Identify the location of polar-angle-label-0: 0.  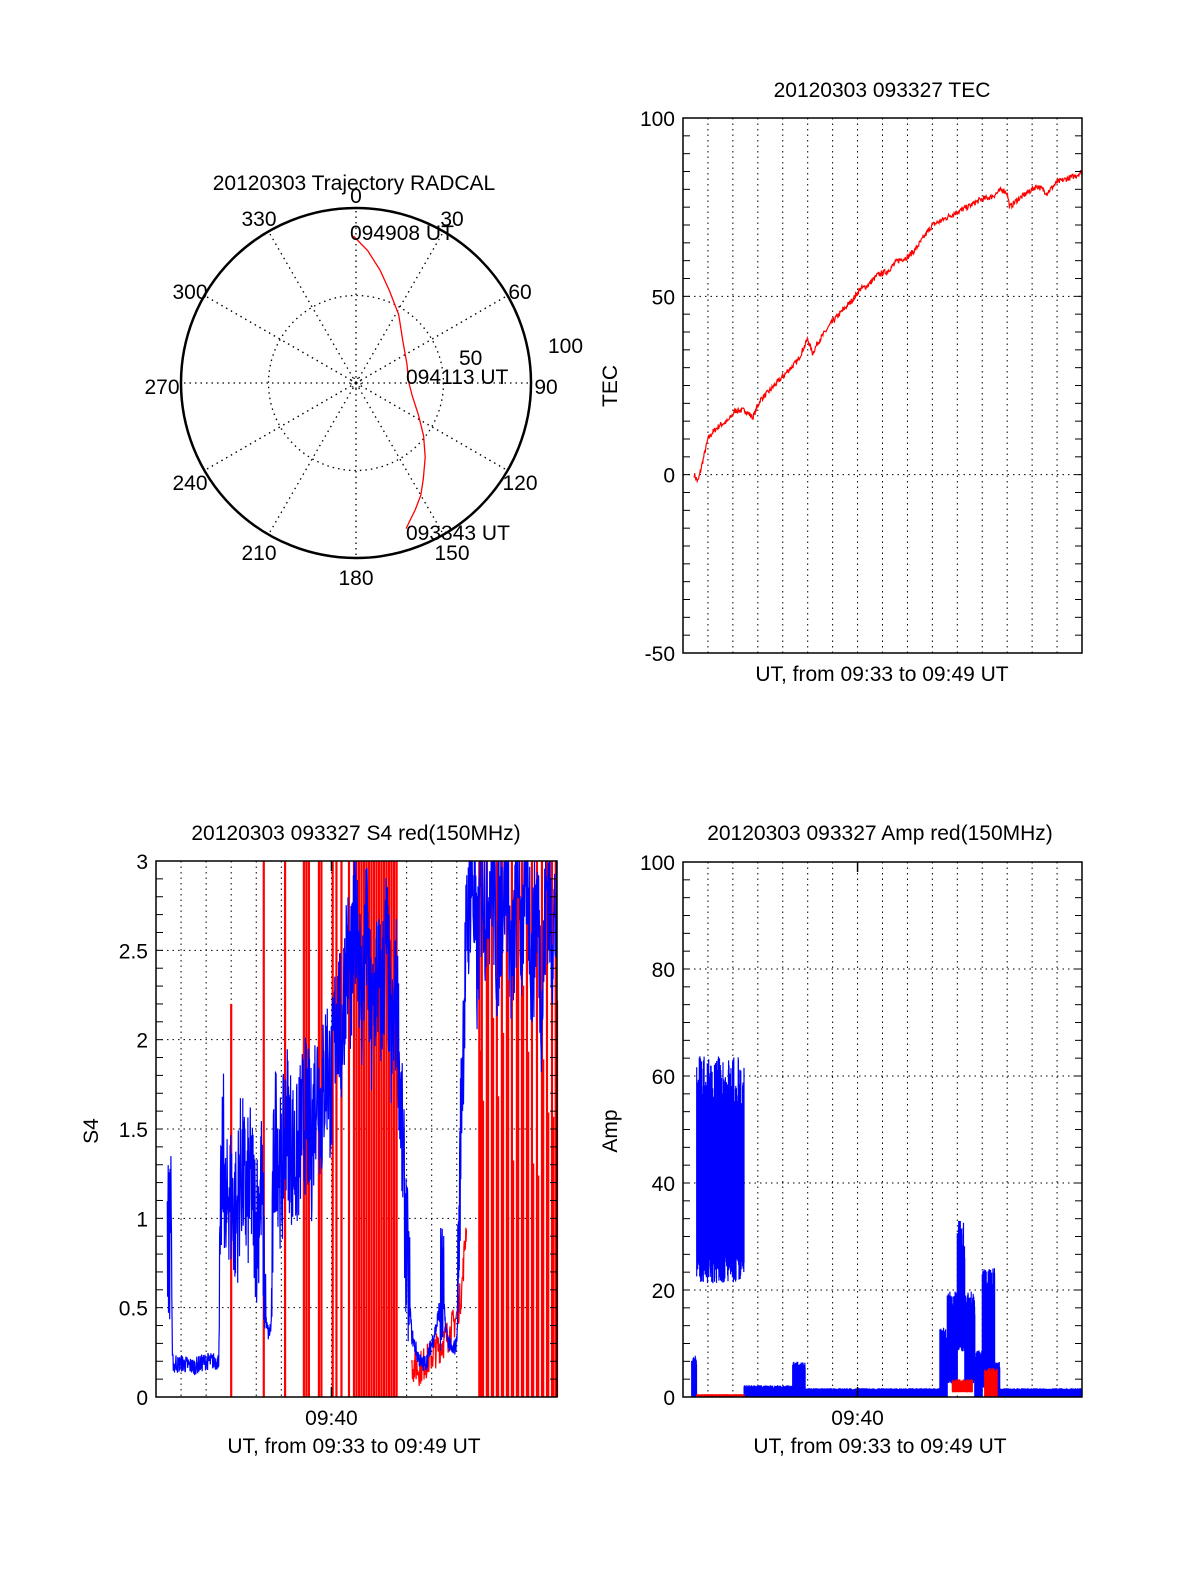
(356, 196).